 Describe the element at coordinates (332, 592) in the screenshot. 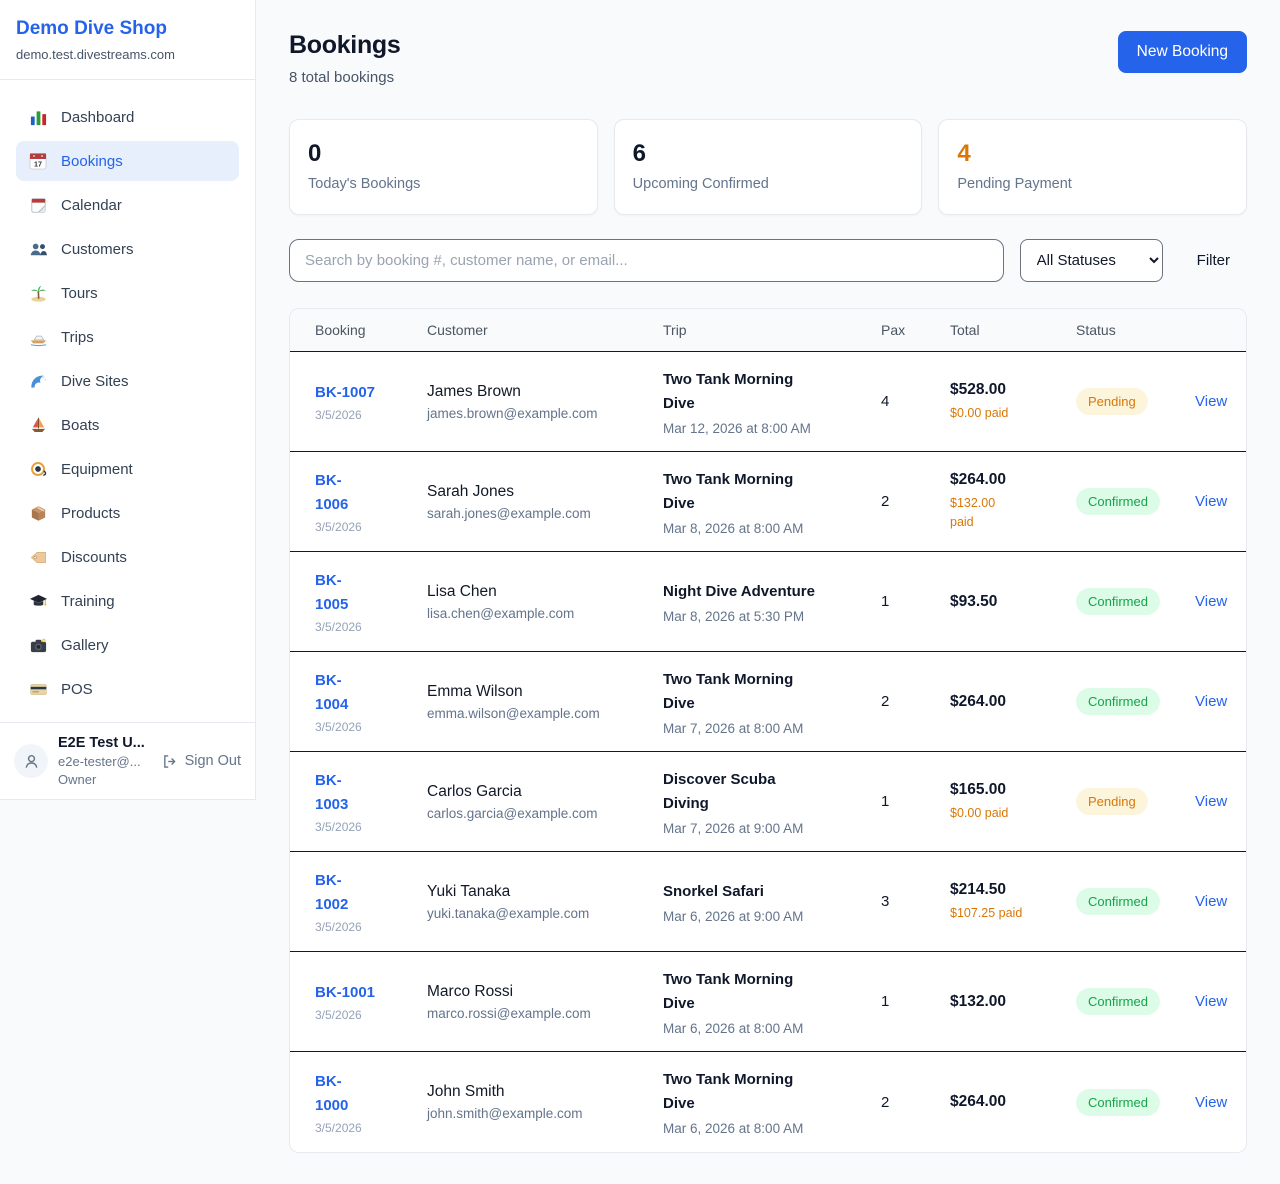

I see `booking-number-link: BK- 1005` at that location.